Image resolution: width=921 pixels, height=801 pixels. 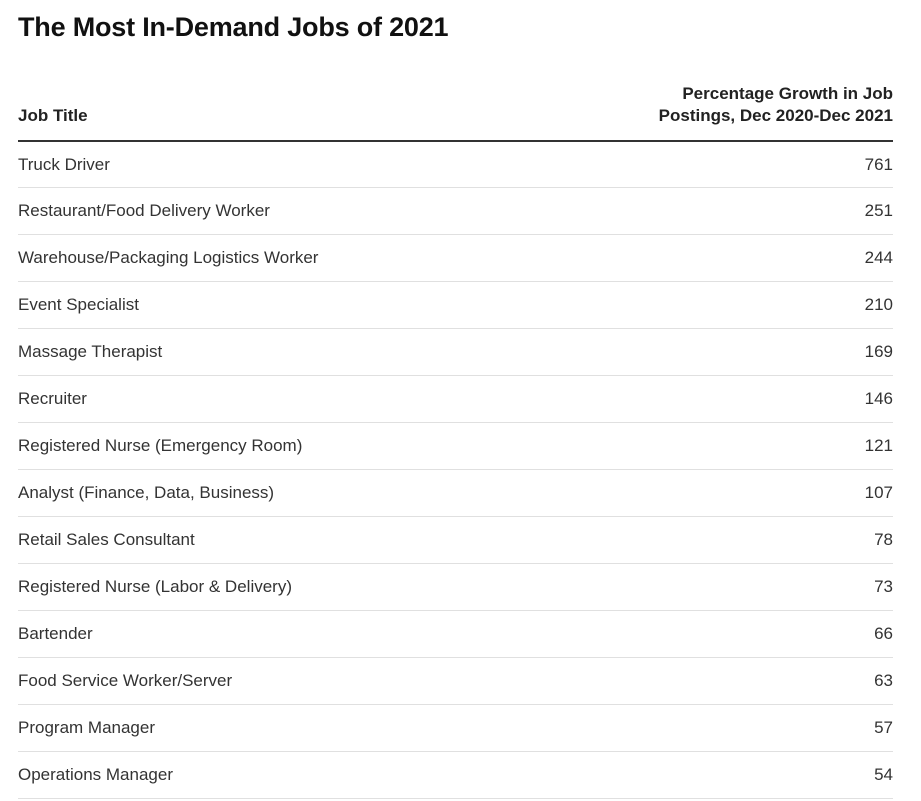 I want to click on table-row: Program Manager 57, so click(x=455, y=728).